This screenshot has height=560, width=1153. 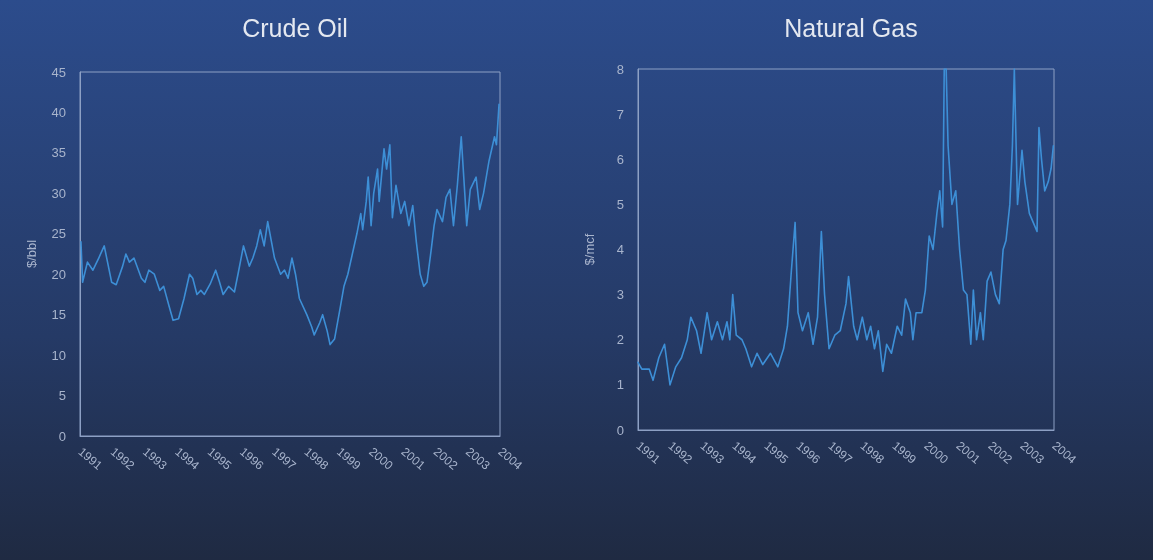 I want to click on y-tick-label: 7, so click(x=620, y=114).